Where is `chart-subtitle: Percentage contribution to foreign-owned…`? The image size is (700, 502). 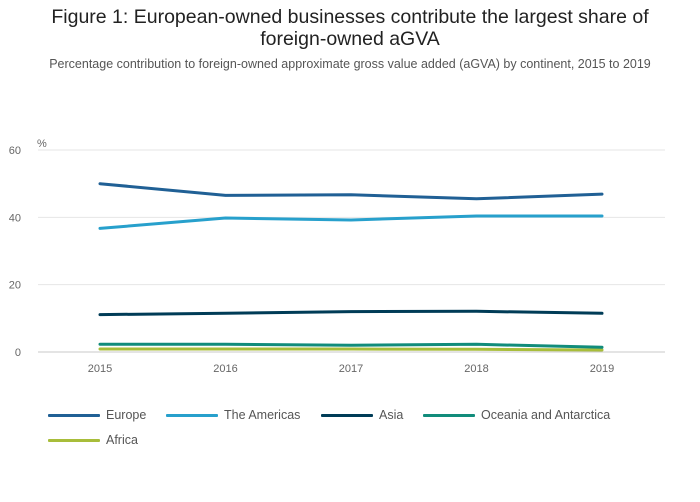
chart-subtitle: Percentage contribution to foreign-owned… is located at coordinates (350, 64).